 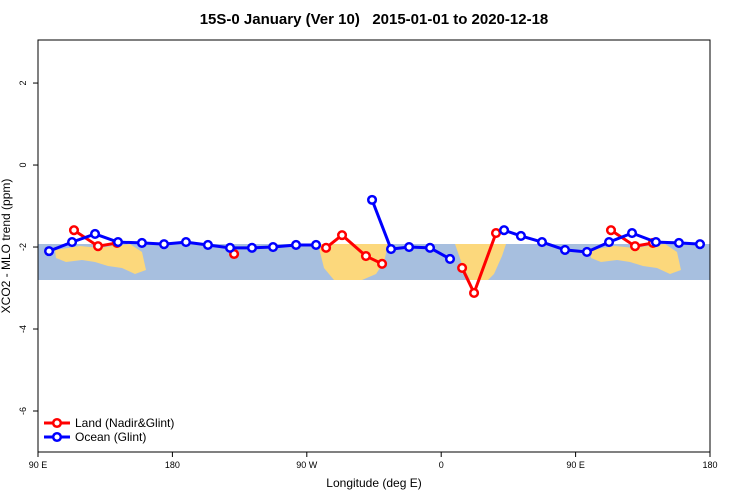 I want to click on legend-label: Land (Nadir&Glint), so click(x=124, y=423).